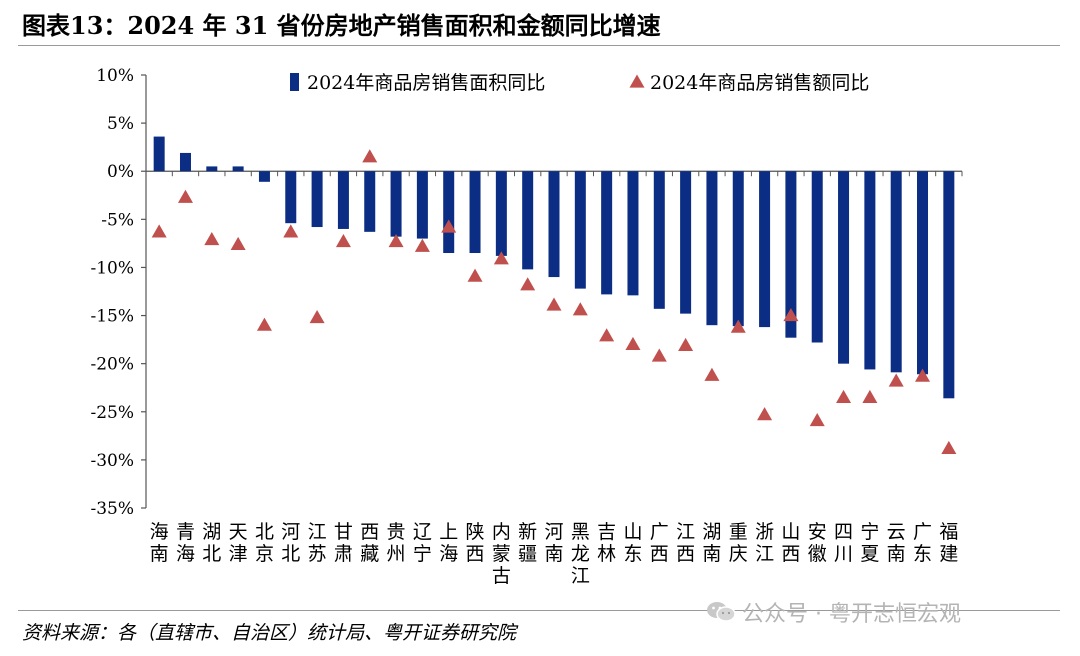 Image resolution: width=1080 pixels, height=656 pixels. I want to click on category-label-char: 广, so click(922, 532).